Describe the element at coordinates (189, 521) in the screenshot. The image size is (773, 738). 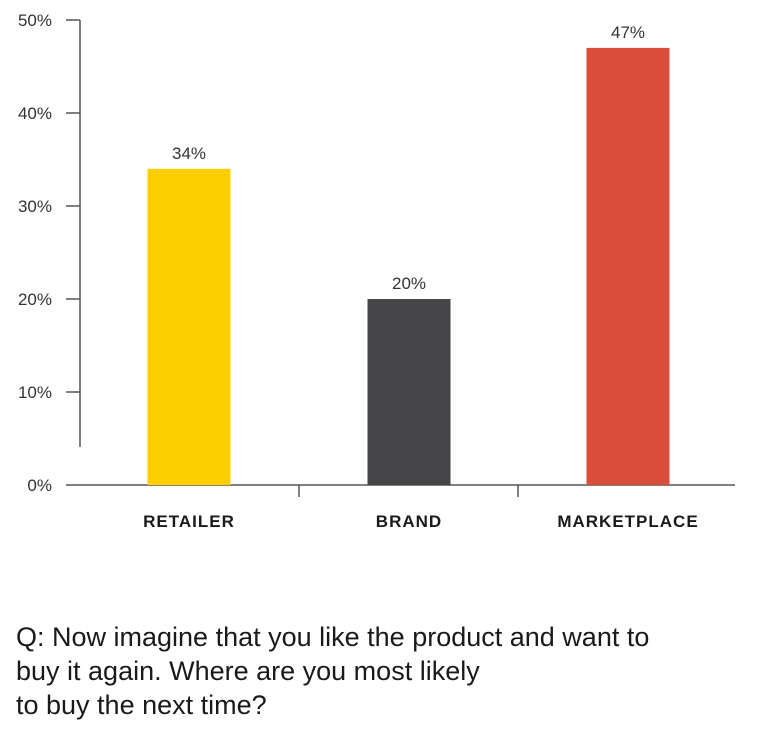
I see `x-category-label: RETAILER` at that location.